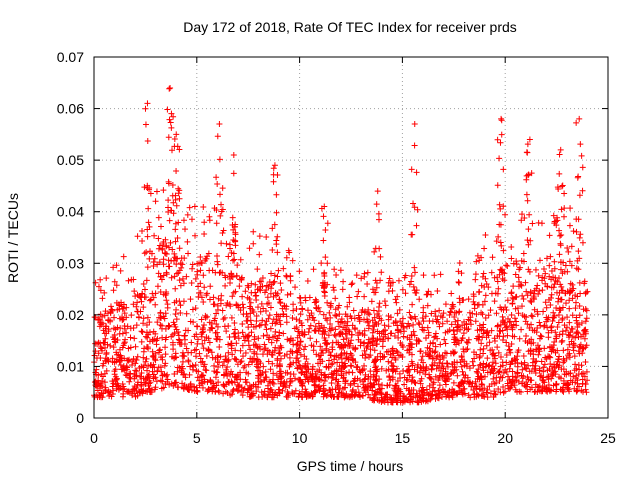 The height and width of the screenshot is (480, 640). I want to click on x-axis-title: GPS time / hours, so click(350, 466).